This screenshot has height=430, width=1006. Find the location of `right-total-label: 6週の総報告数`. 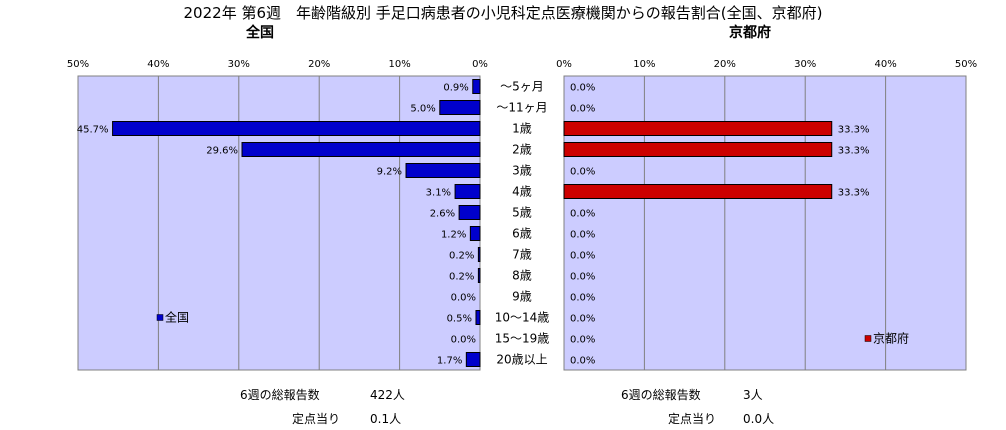

right-total-label: 6週の総報告数 is located at coordinates (661, 395).